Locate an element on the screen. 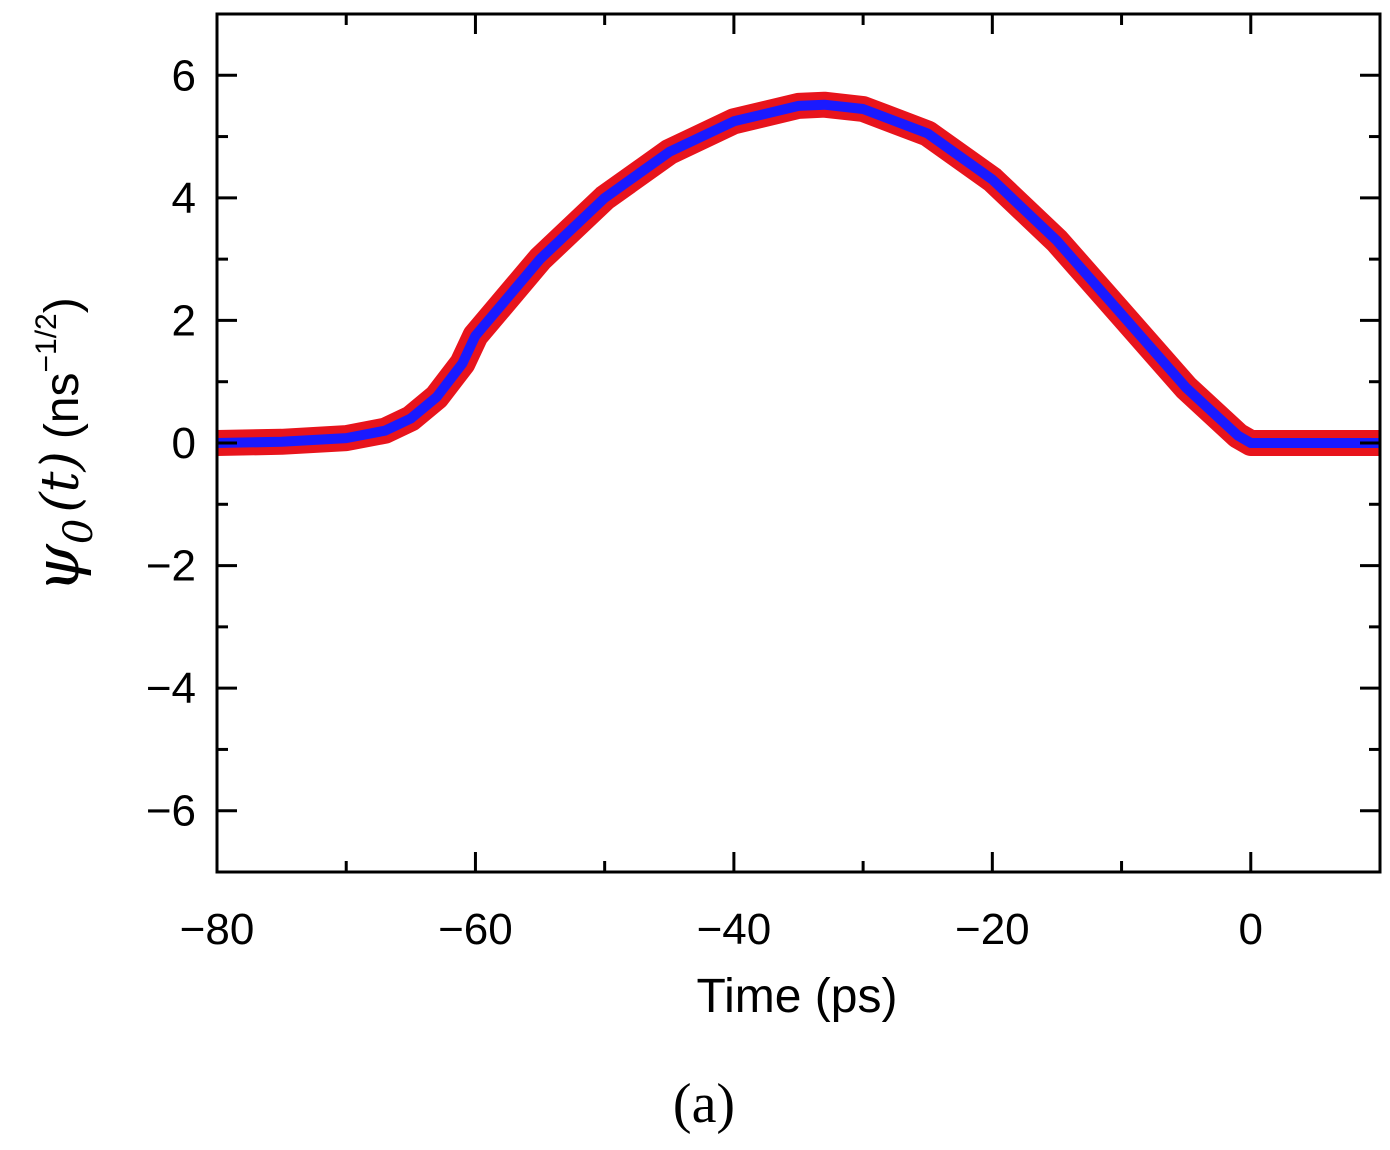 Image resolution: width=1390 pixels, height=1150 pixels. panel-label: (a) is located at coordinates (704, 1104).